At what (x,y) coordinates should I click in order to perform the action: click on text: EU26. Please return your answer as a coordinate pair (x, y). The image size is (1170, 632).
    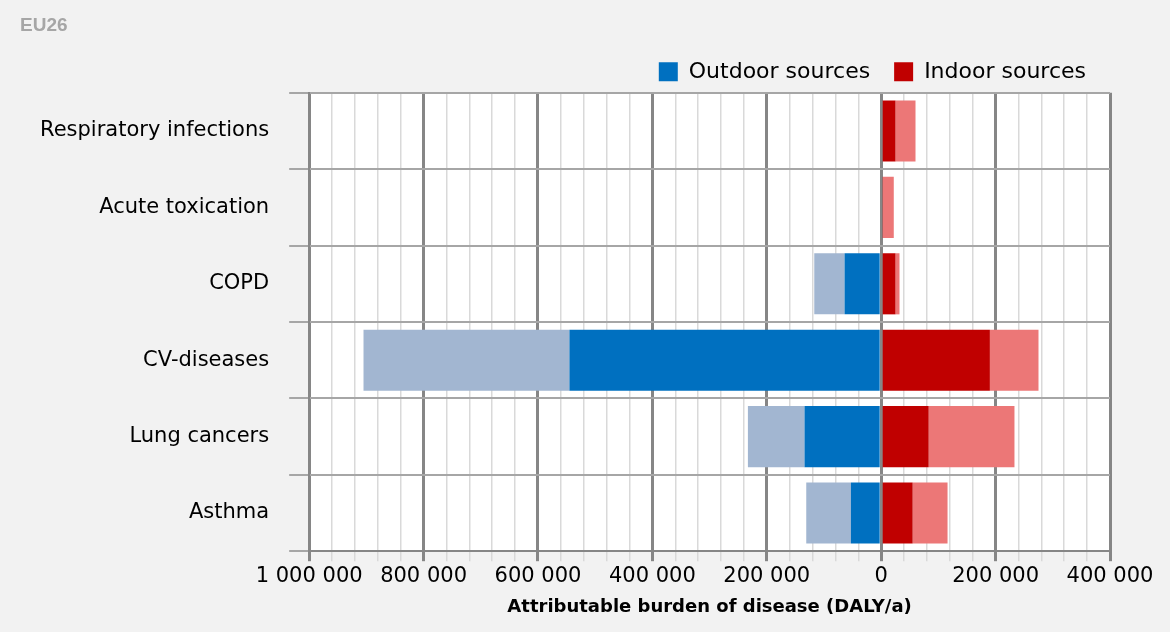
    Looking at the image, I should click on (44, 24).